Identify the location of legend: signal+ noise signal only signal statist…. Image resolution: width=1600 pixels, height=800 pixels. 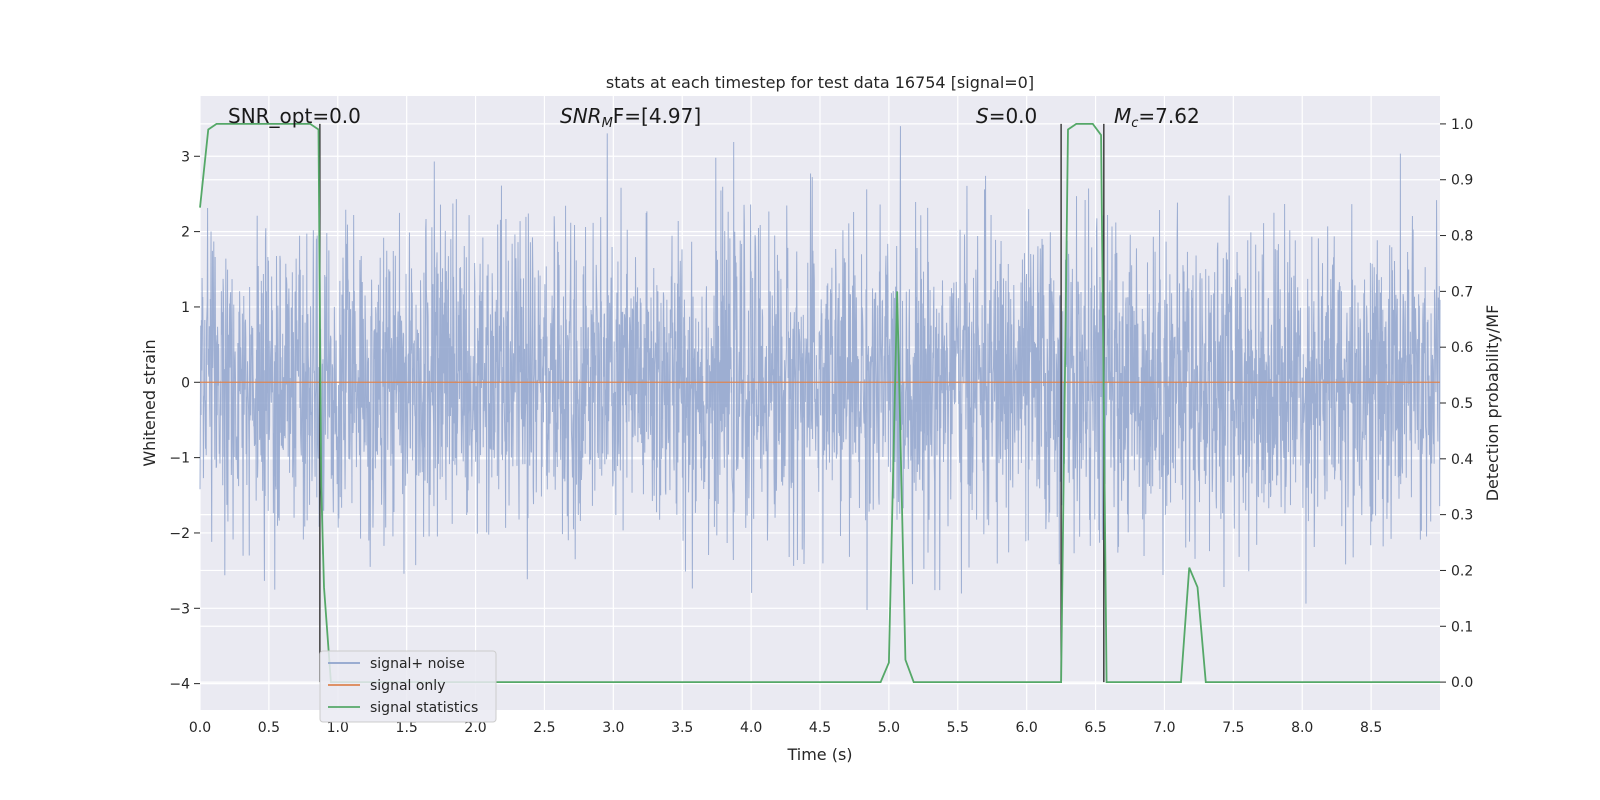
(408, 686).